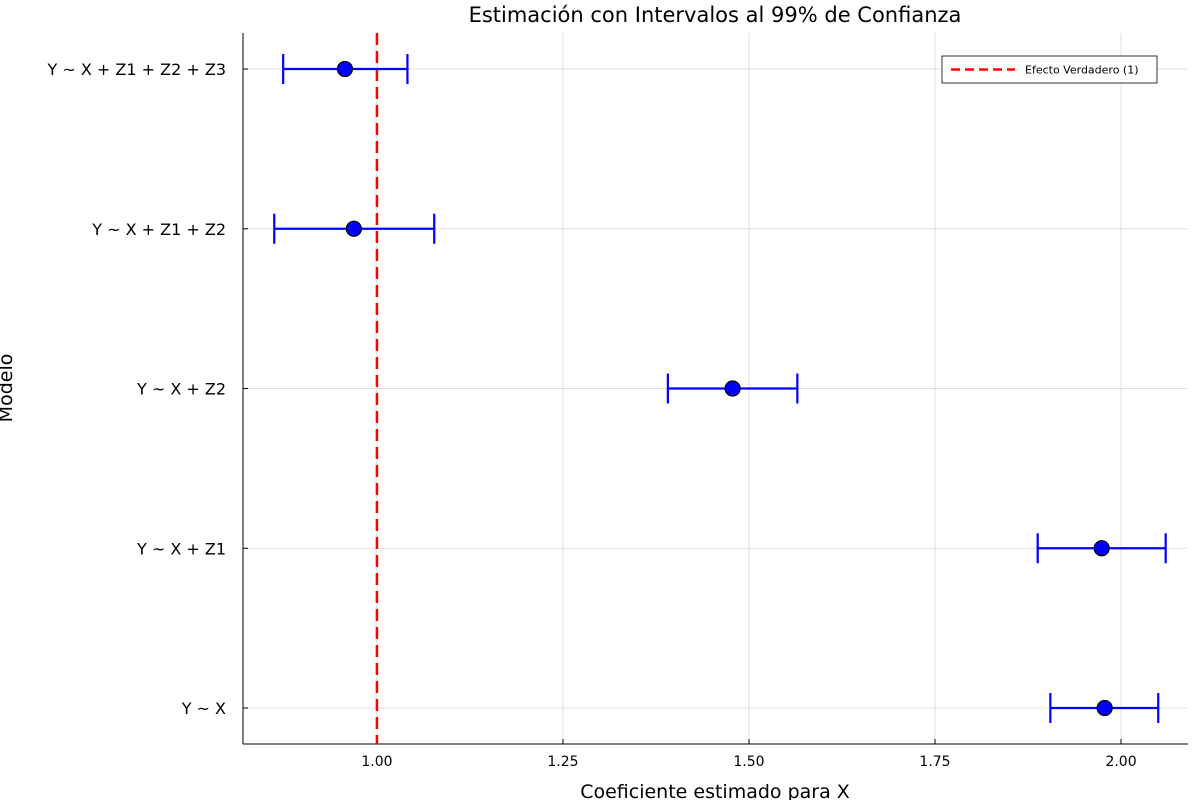  I want to click on y-tick-label: Y ~ X + Z2, so click(181, 389).